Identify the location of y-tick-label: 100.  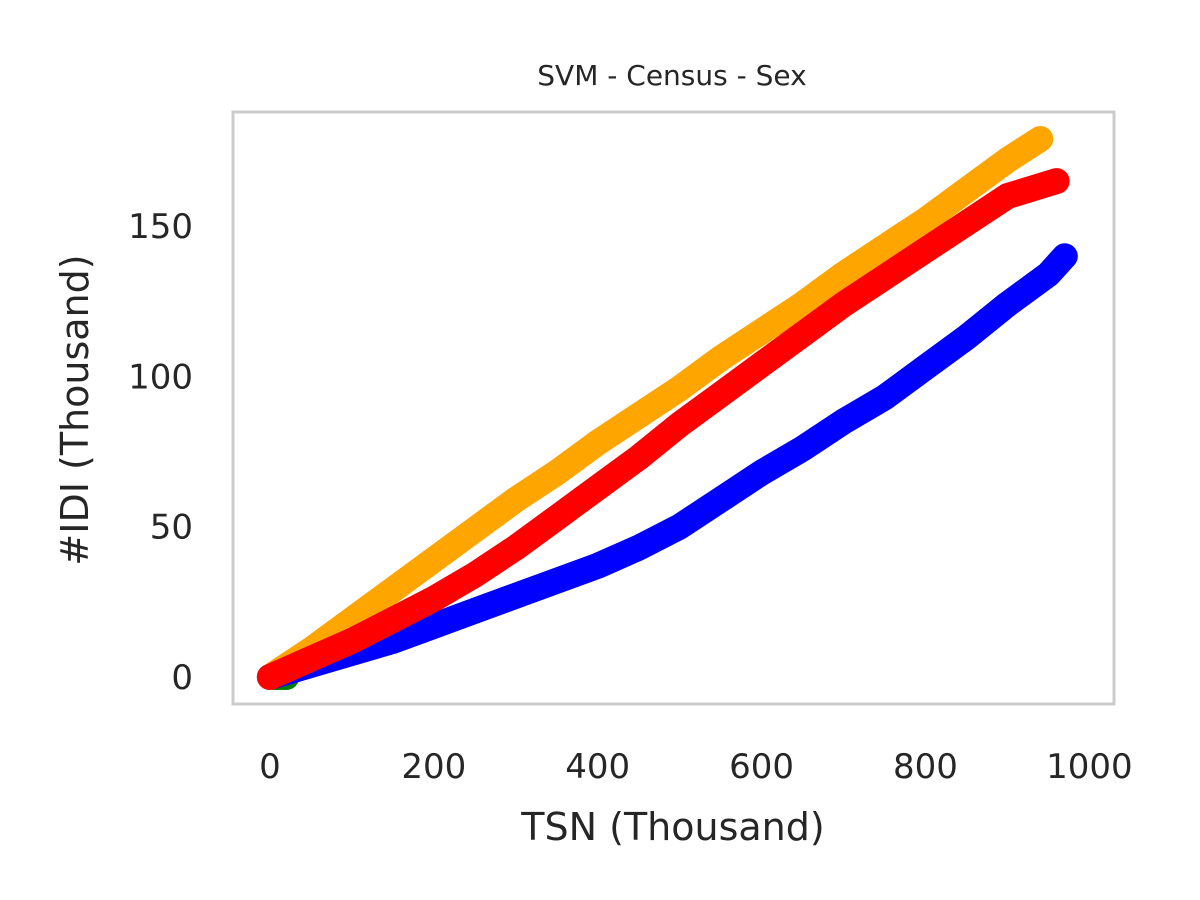
(160, 377).